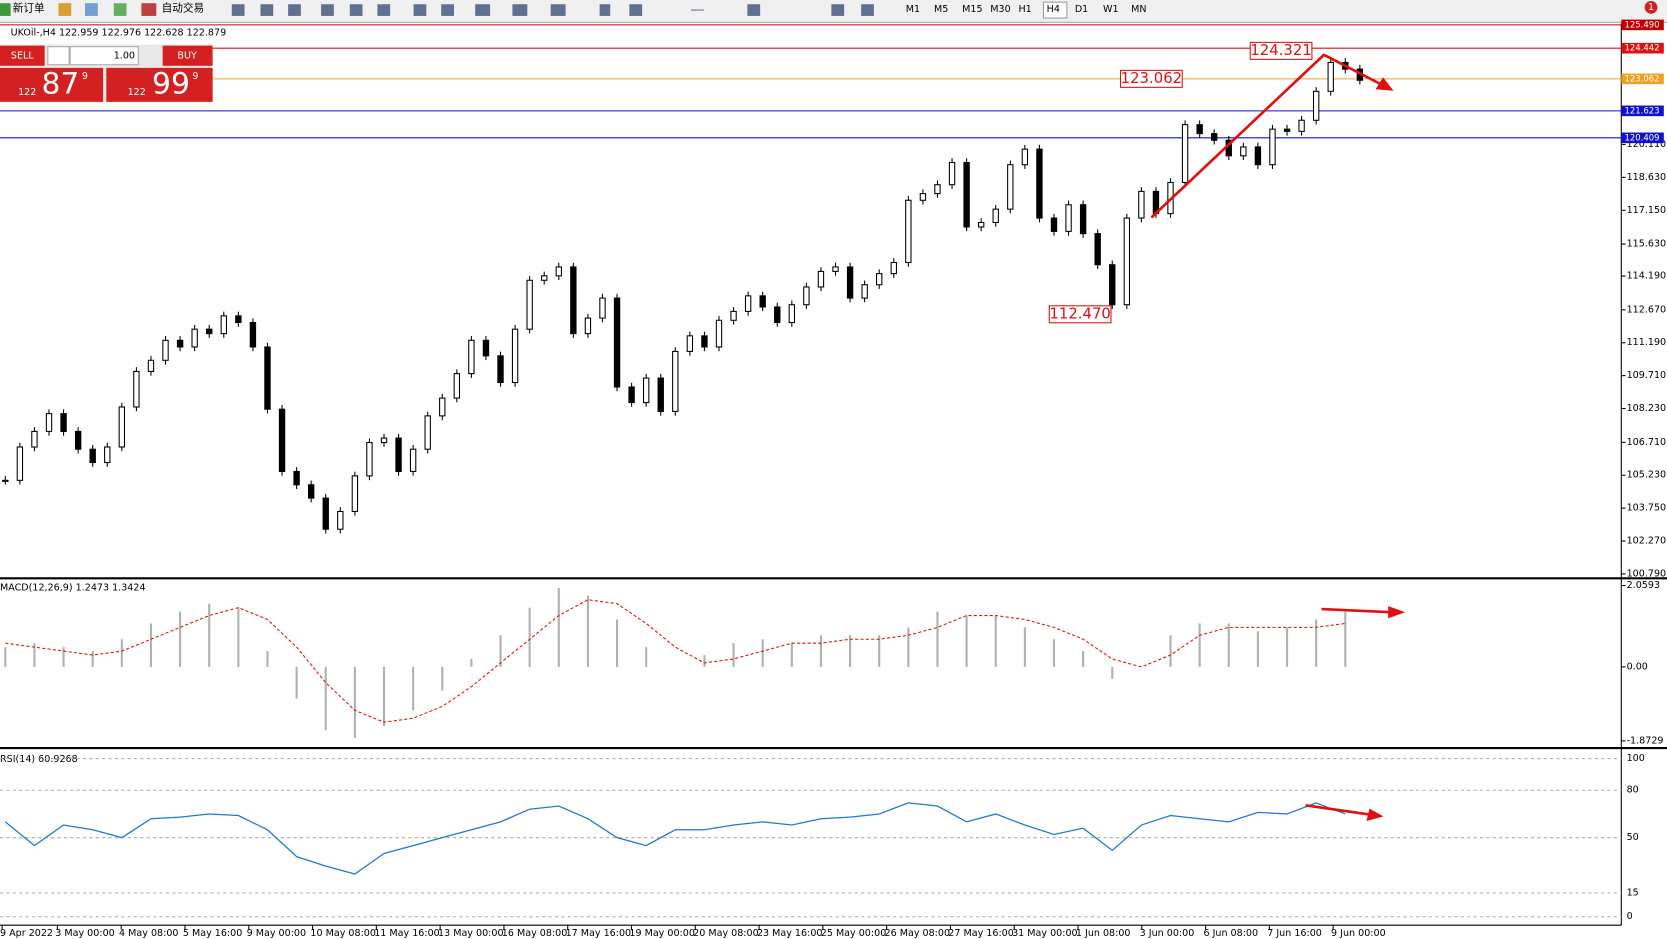  What do you see at coordinates (1651, 7) in the screenshot?
I see `notification-badge` at bounding box center [1651, 7].